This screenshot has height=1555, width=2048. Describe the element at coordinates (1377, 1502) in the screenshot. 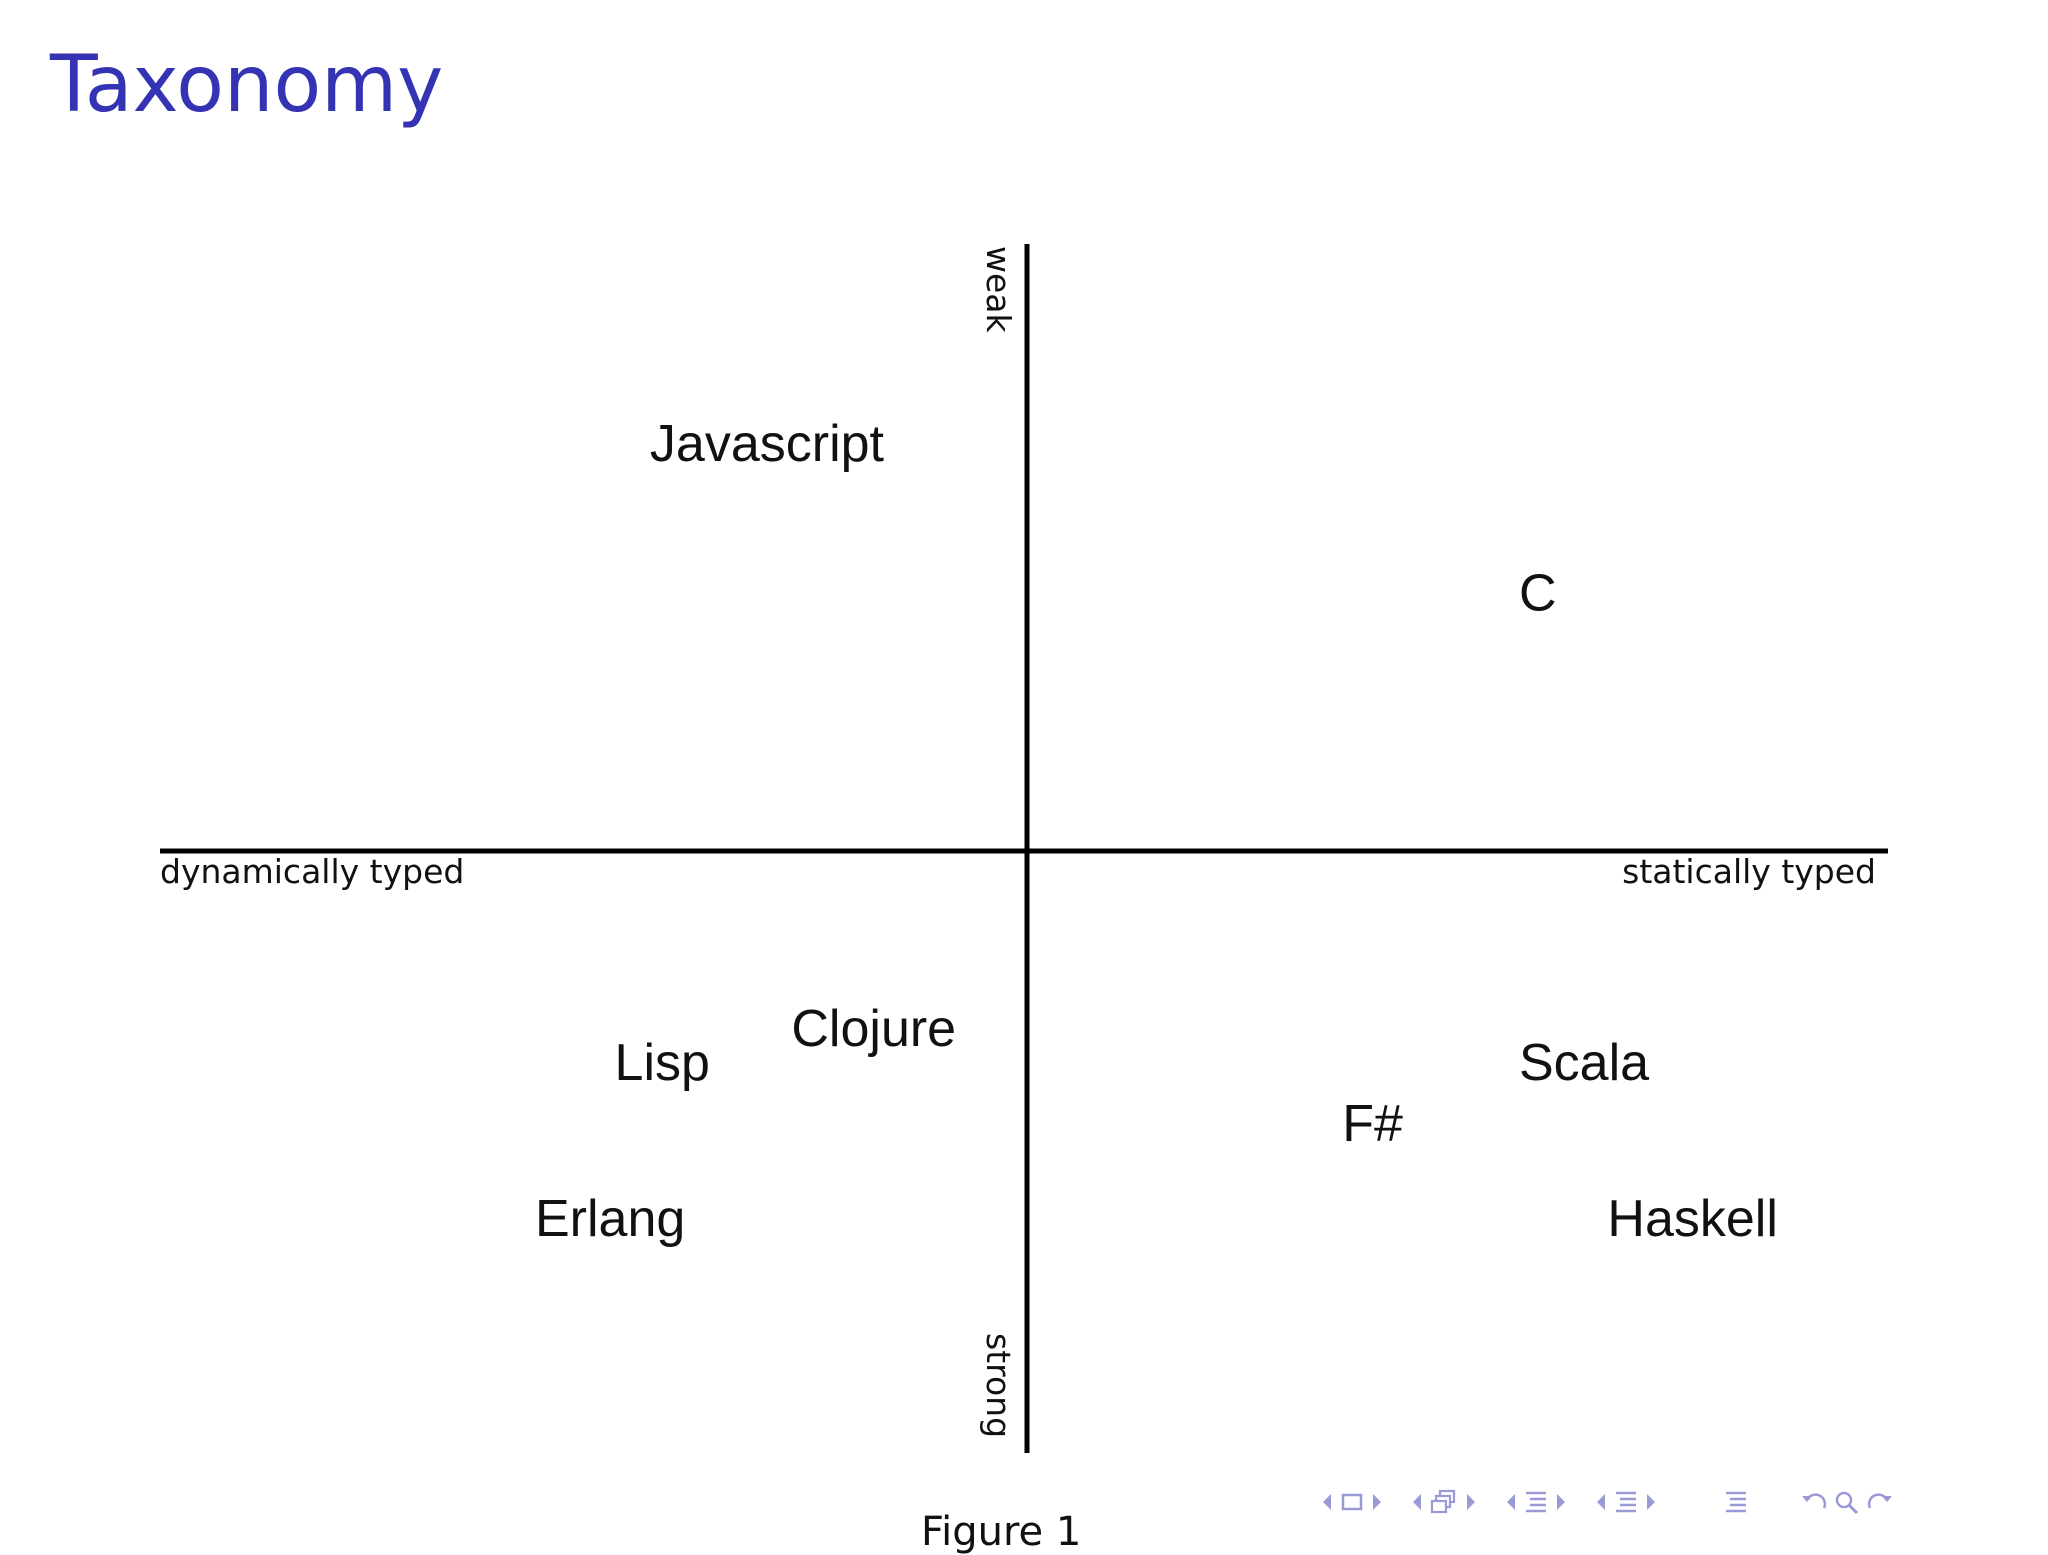

I see `next-frame-arrow-icon` at that location.